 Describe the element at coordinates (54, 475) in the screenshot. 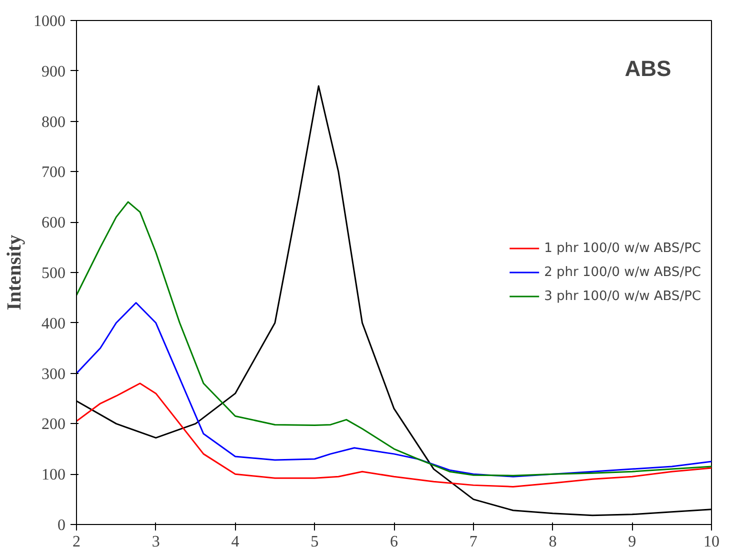

I see `y-tick-label: 100` at that location.